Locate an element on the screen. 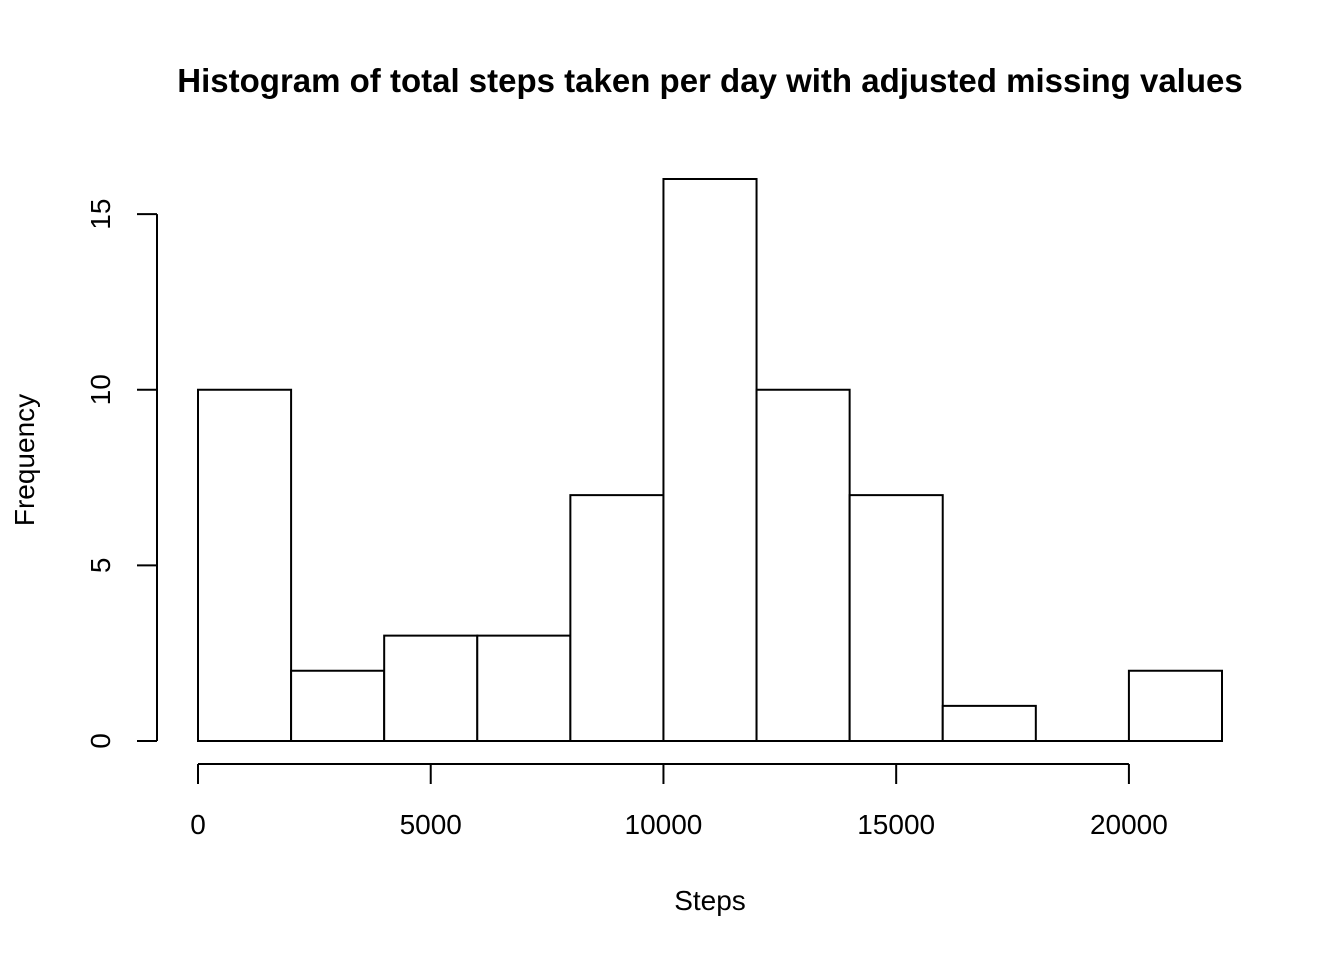 The width and height of the screenshot is (1344, 960). x-tick-label: 10000 is located at coordinates (664, 824).